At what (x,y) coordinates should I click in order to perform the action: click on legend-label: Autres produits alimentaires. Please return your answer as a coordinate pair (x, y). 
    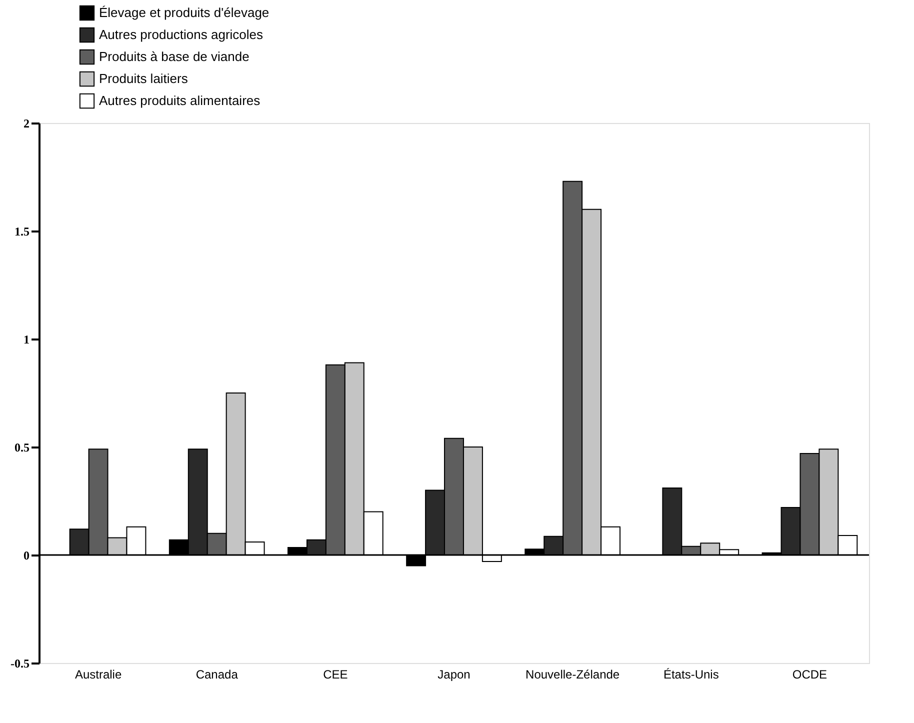
    Looking at the image, I should click on (180, 100).